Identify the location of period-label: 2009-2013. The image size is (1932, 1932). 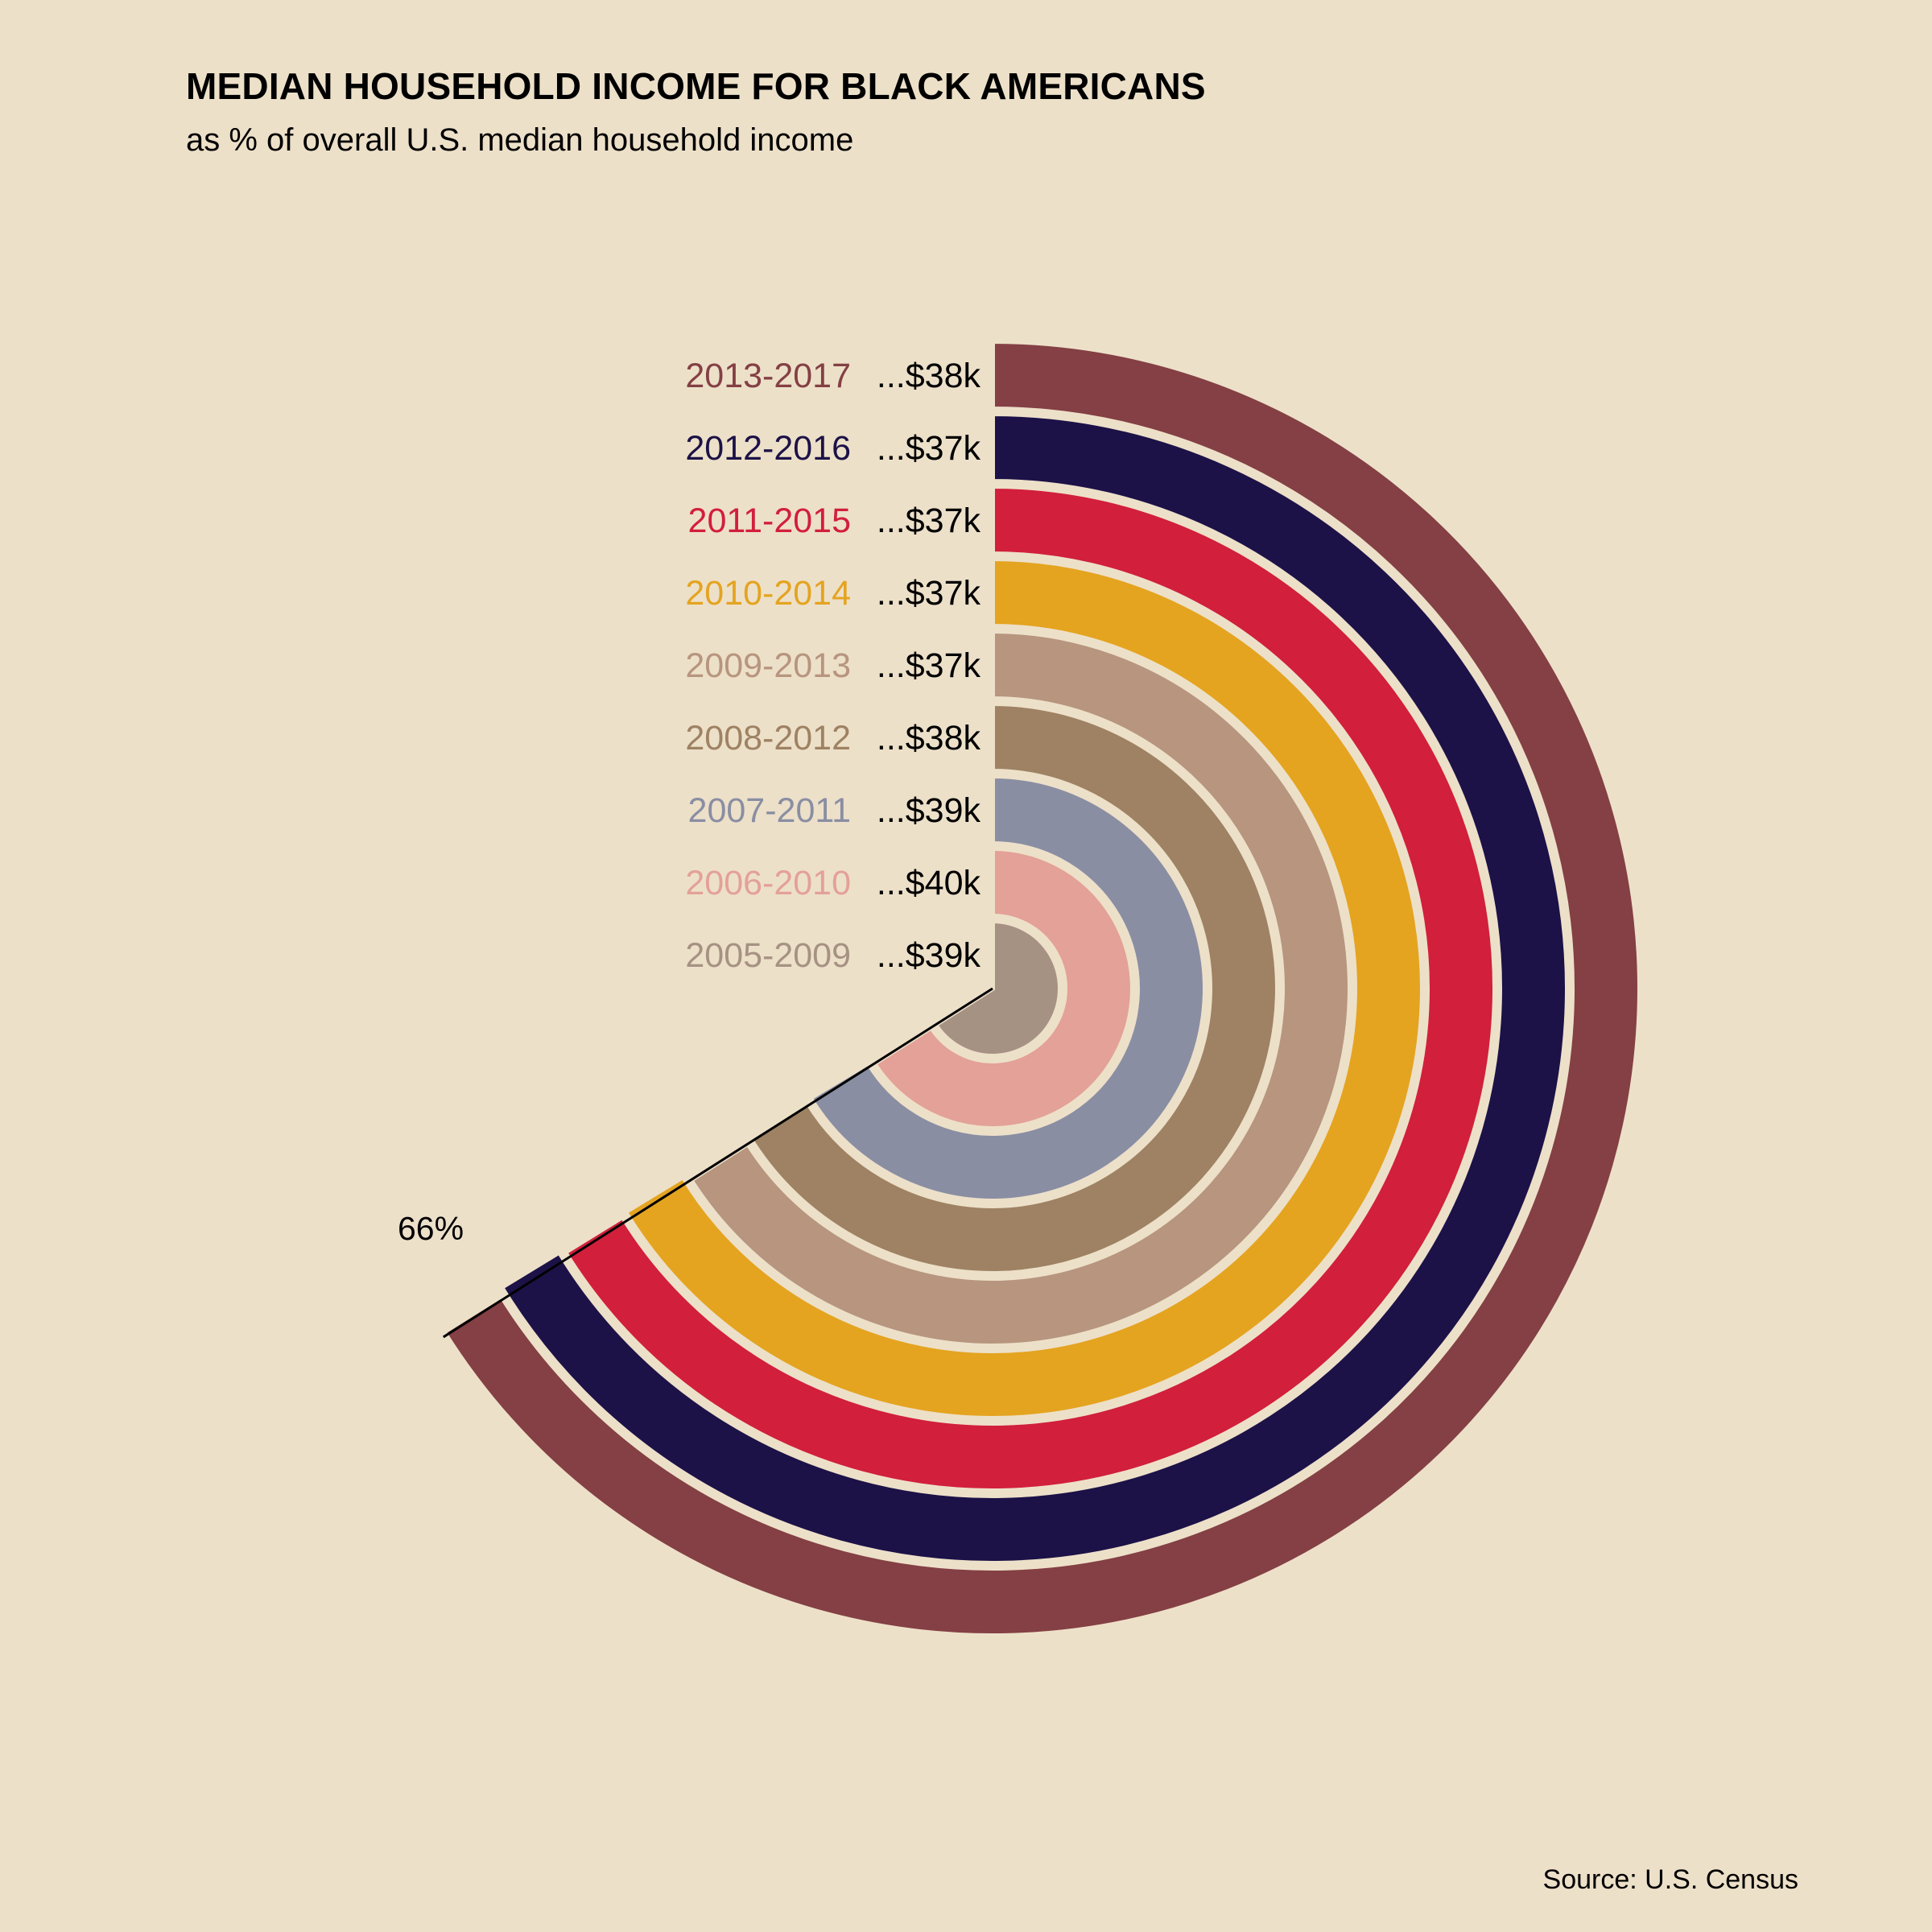
(768, 665).